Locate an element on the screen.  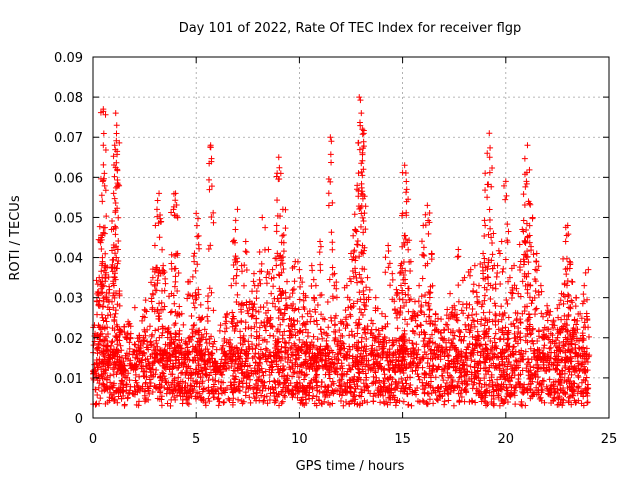
x-tick-label: 15 is located at coordinates (402, 439).